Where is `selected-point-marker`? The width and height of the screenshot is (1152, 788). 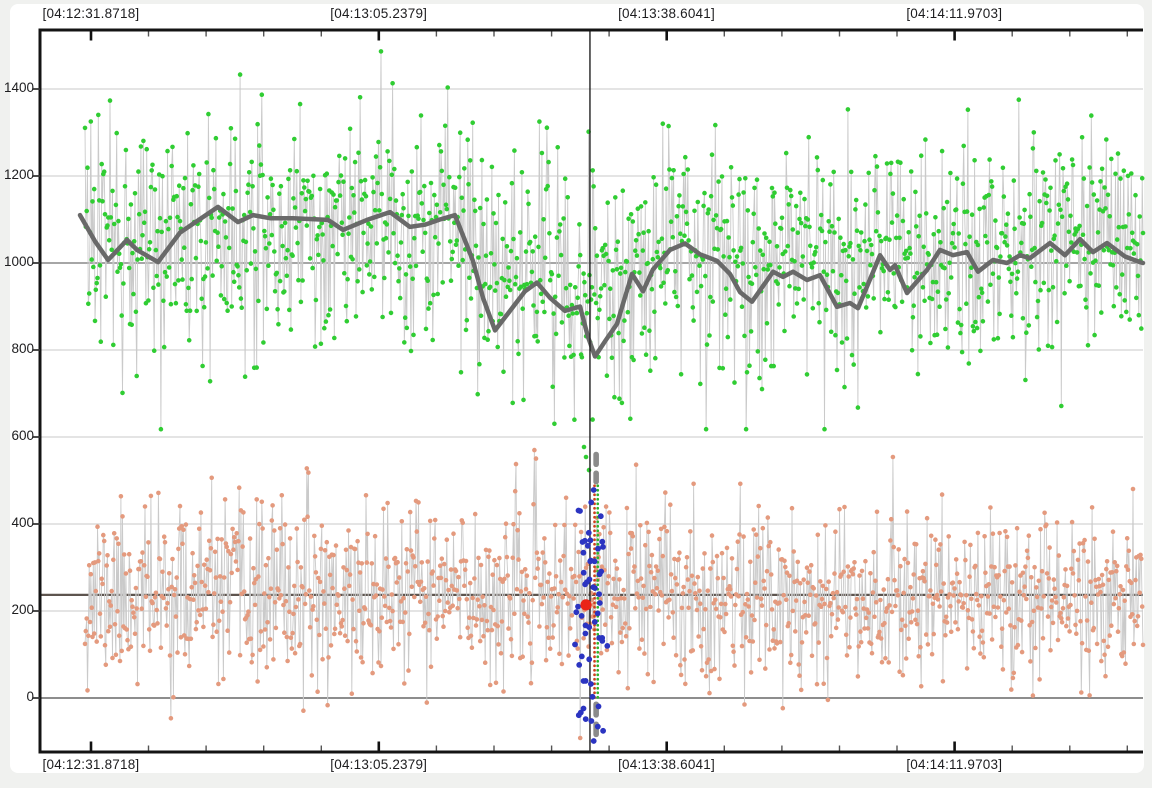 selected-point-marker is located at coordinates (586, 605).